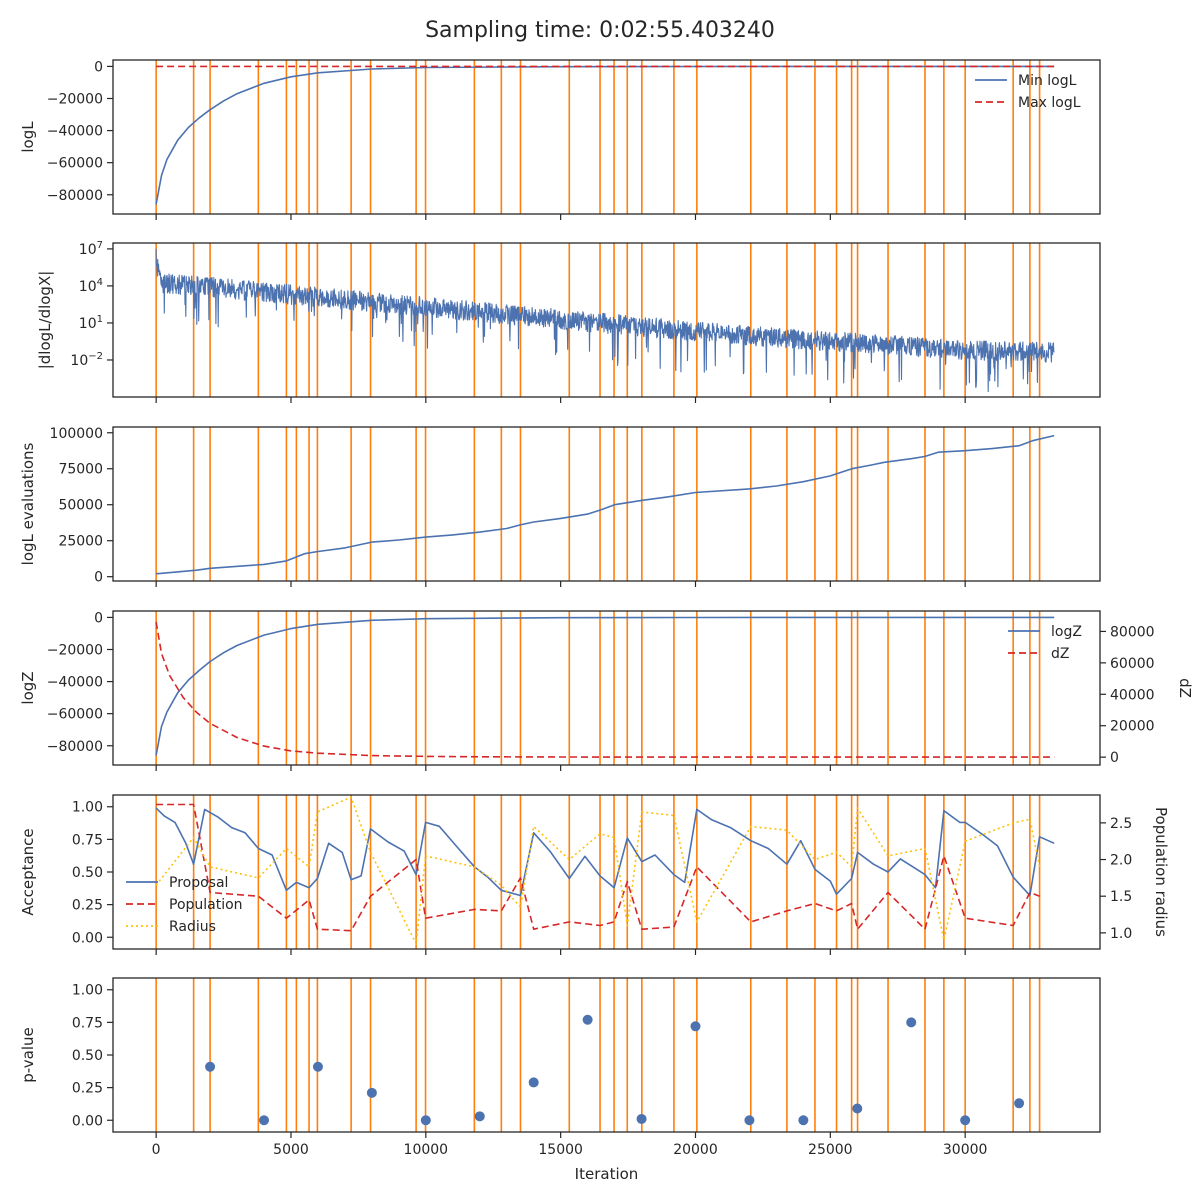 The width and height of the screenshot is (1200, 1200). What do you see at coordinates (76, 434) in the screenshot?
I see `y-tick-label: 100000` at bounding box center [76, 434].